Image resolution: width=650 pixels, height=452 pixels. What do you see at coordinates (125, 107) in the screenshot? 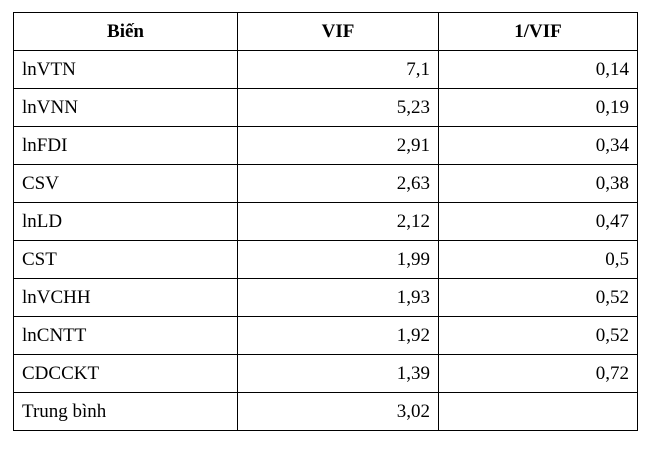
I see `table-cell: lnVNN` at bounding box center [125, 107].